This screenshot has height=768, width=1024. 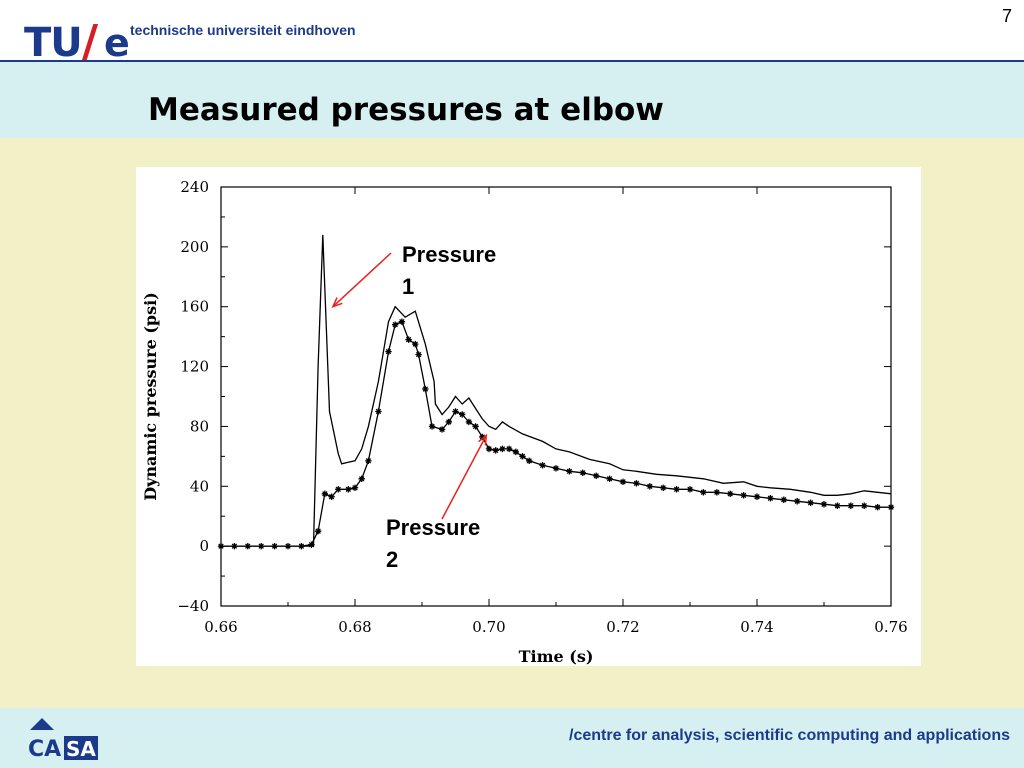 What do you see at coordinates (243, 30) in the screenshot?
I see `university-name: technische universiteit eindhoven` at bounding box center [243, 30].